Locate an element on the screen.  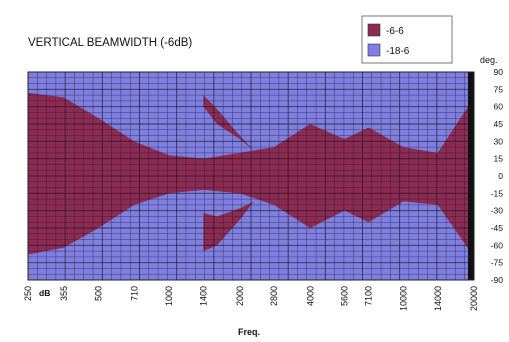
y-tick-label: -60 is located at coordinates (497, 245).